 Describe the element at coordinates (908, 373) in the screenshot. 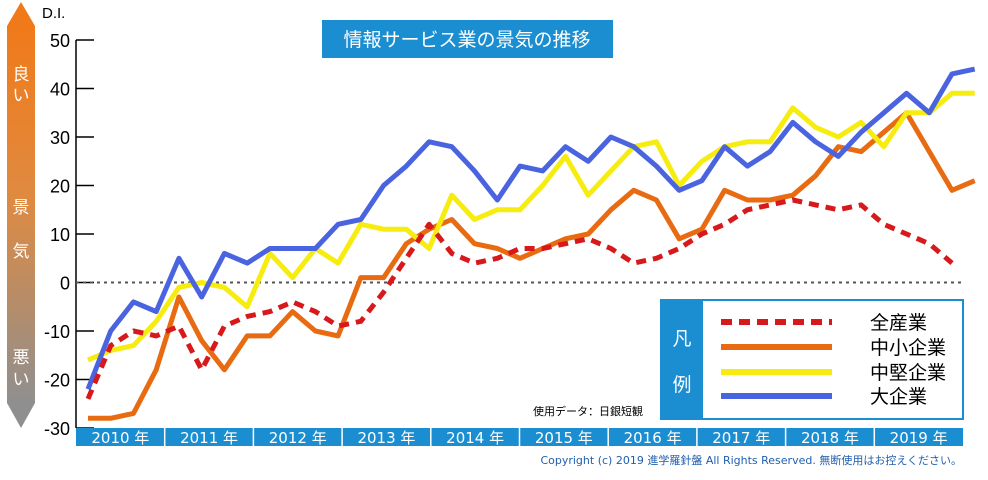

I see `legend-label: 中堅企業` at that location.